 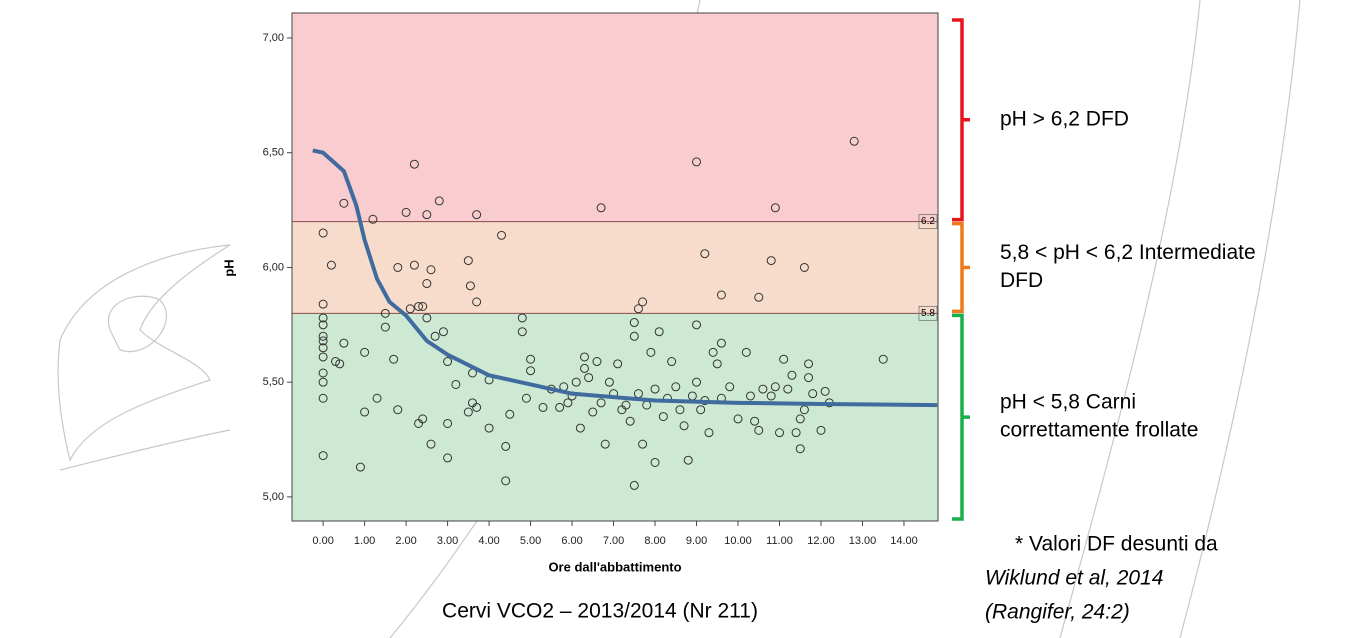 What do you see at coordinates (228, 267) in the screenshot?
I see `y-axis-title: pH` at bounding box center [228, 267].